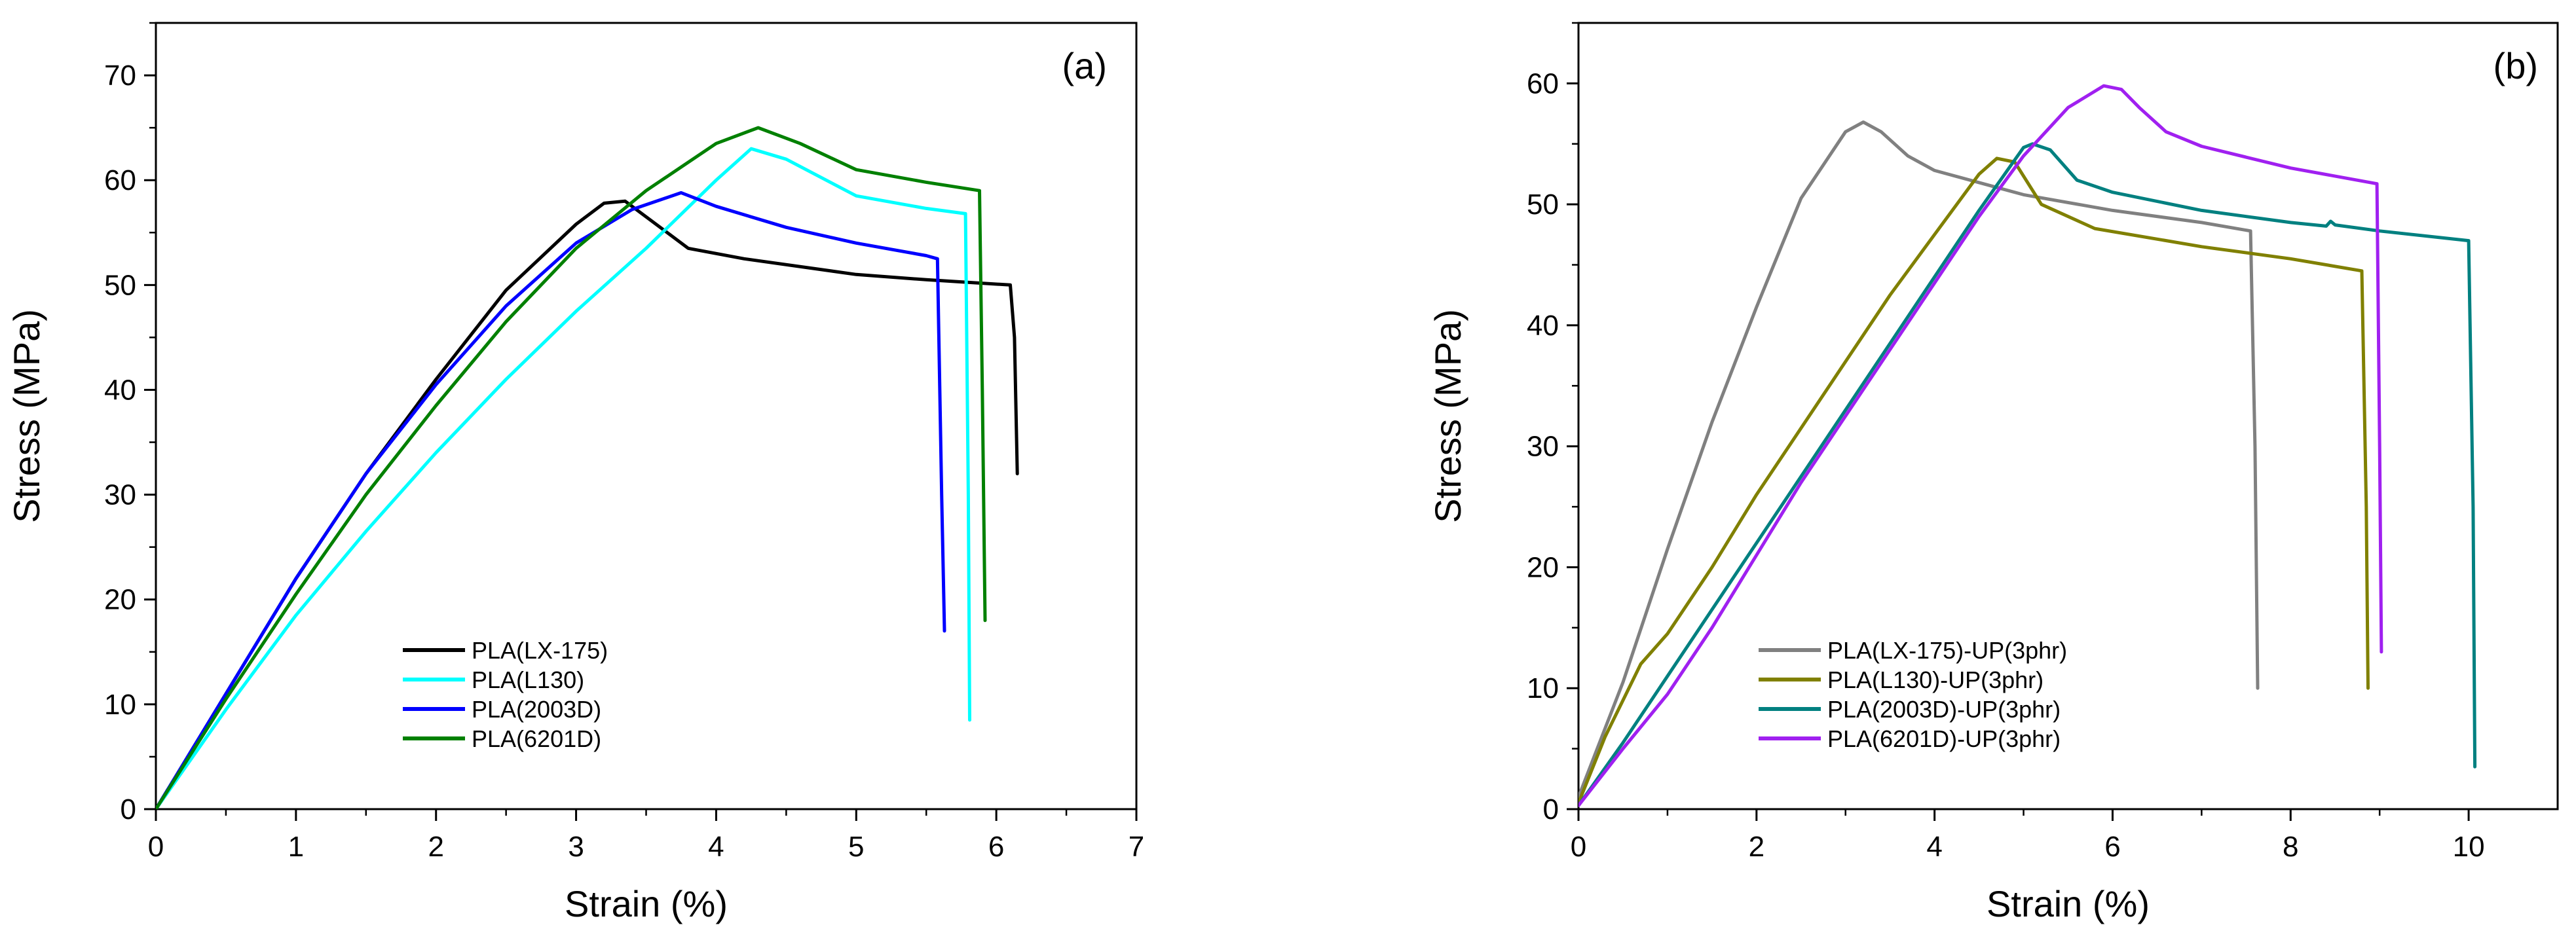  What do you see at coordinates (540, 650) in the screenshot?
I see `legend-label: PLA(LX-175)` at bounding box center [540, 650].